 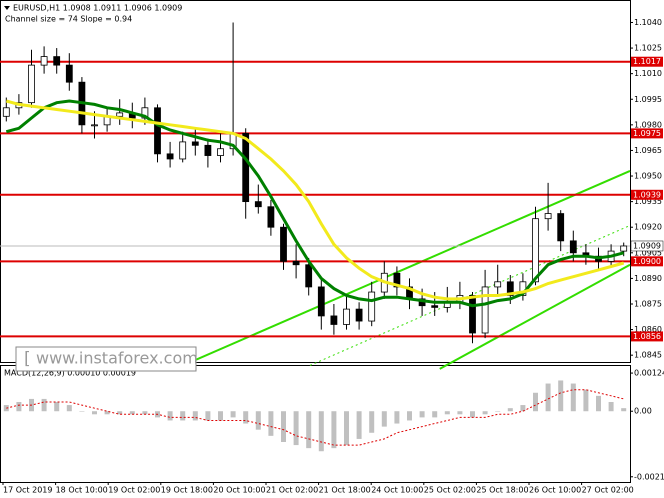 I want to click on symbol-marker, so click(x=7, y=8).